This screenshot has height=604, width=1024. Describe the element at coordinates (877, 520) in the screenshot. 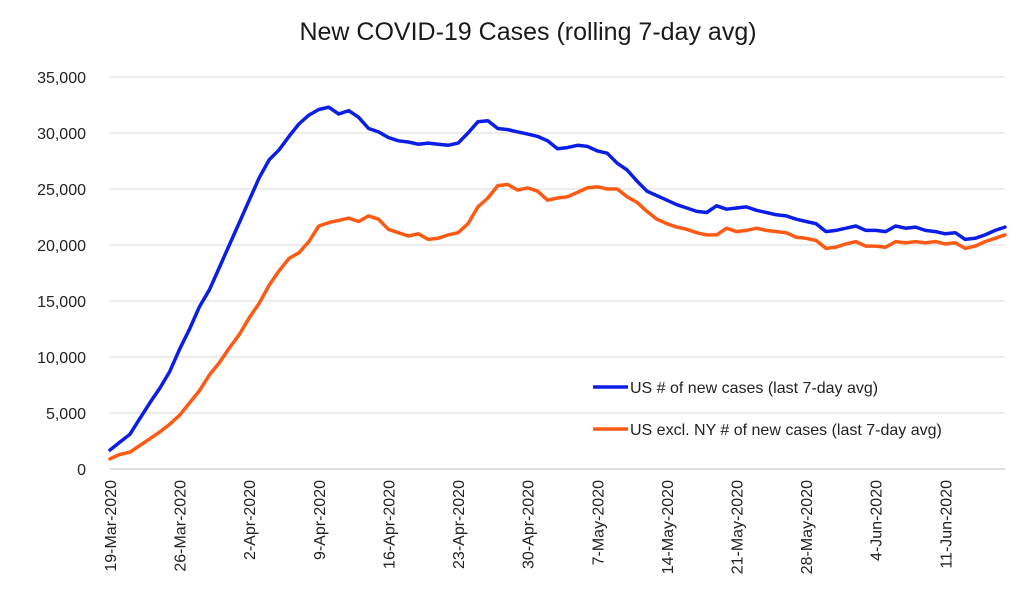

I see `x-tick-label: 4-Jun-2020` at that location.